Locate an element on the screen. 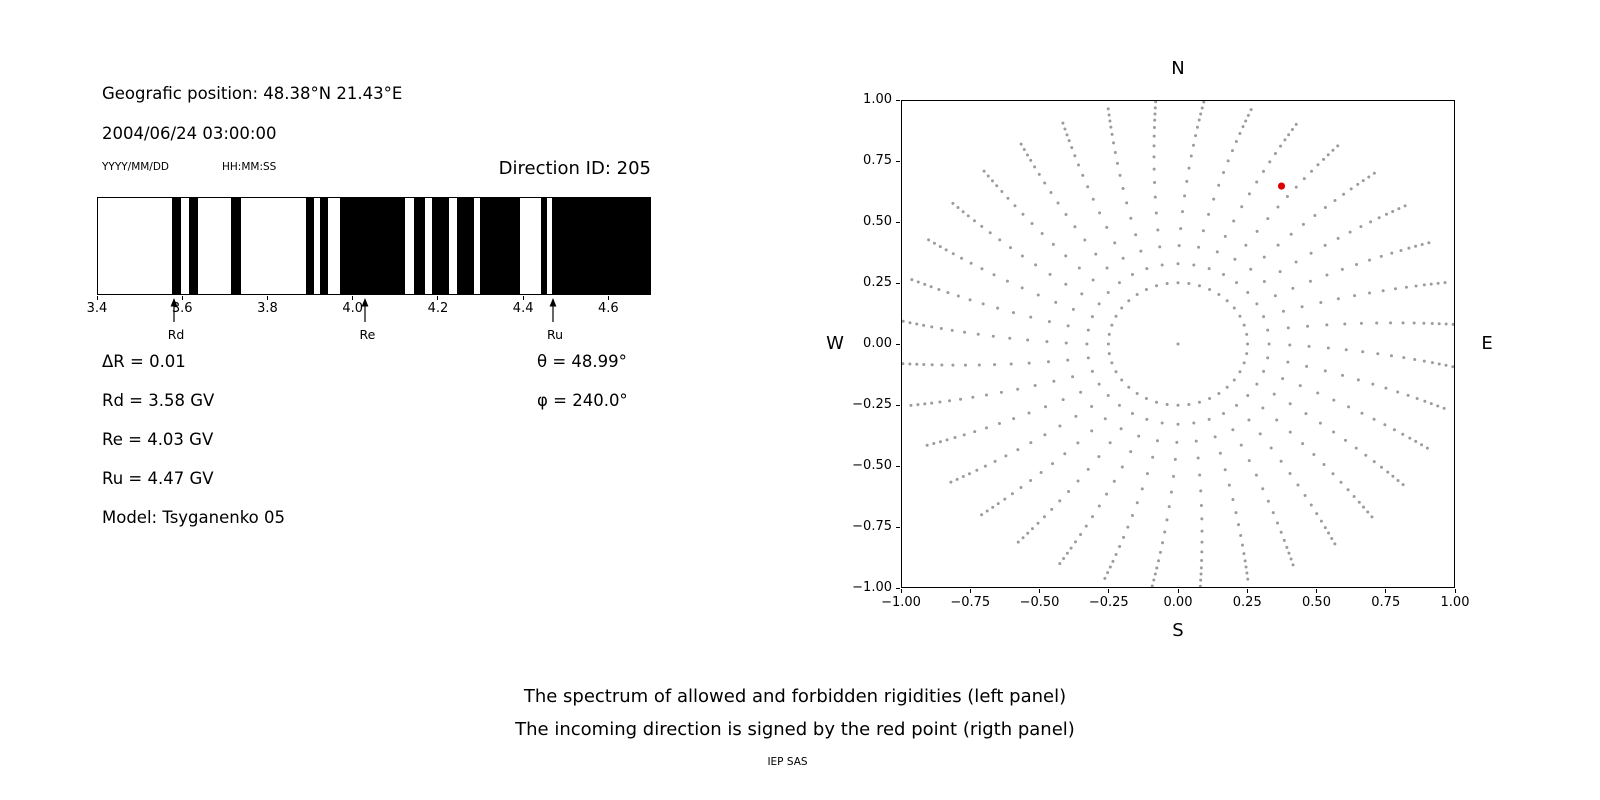 This screenshot has width=1600, height=800. spectrum-bar-area: 3.4 3.6 3.8 4.0 4.2 4.4 4.6 Rd Re Ru is located at coordinates (369, 277).